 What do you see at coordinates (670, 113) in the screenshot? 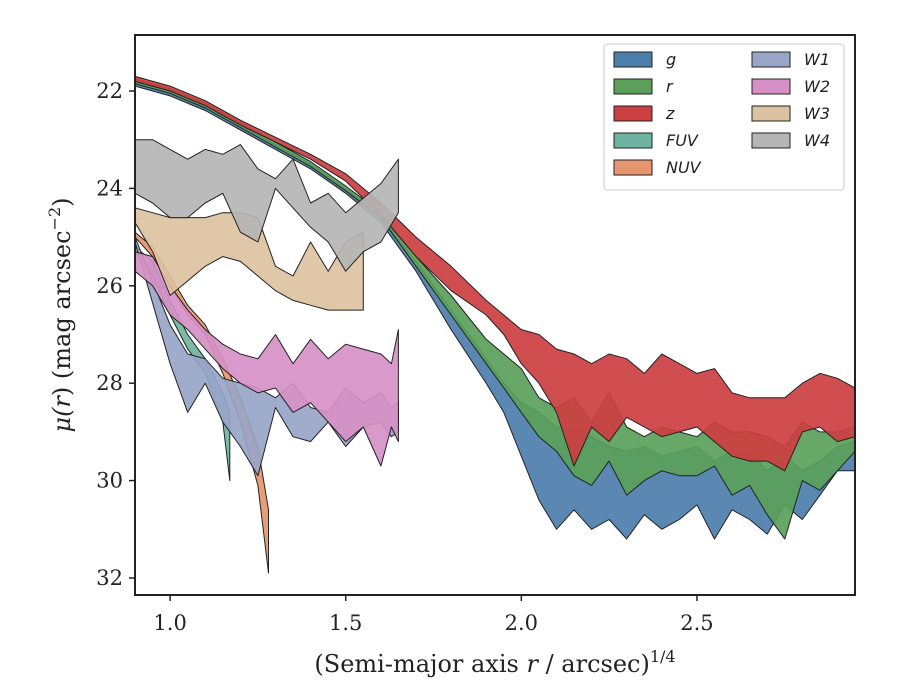
I see `legend-label-z: z` at bounding box center [670, 113].